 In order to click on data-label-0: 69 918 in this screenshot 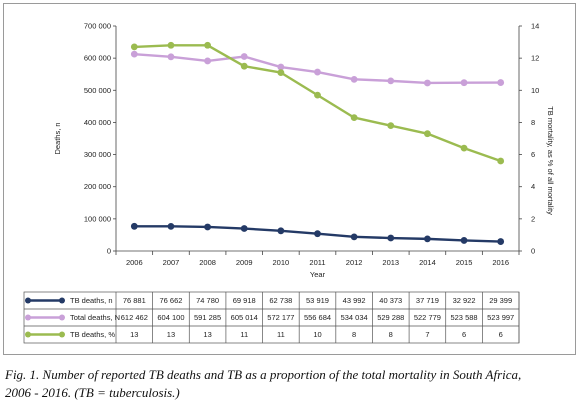, I will do `click(244, 300)`.